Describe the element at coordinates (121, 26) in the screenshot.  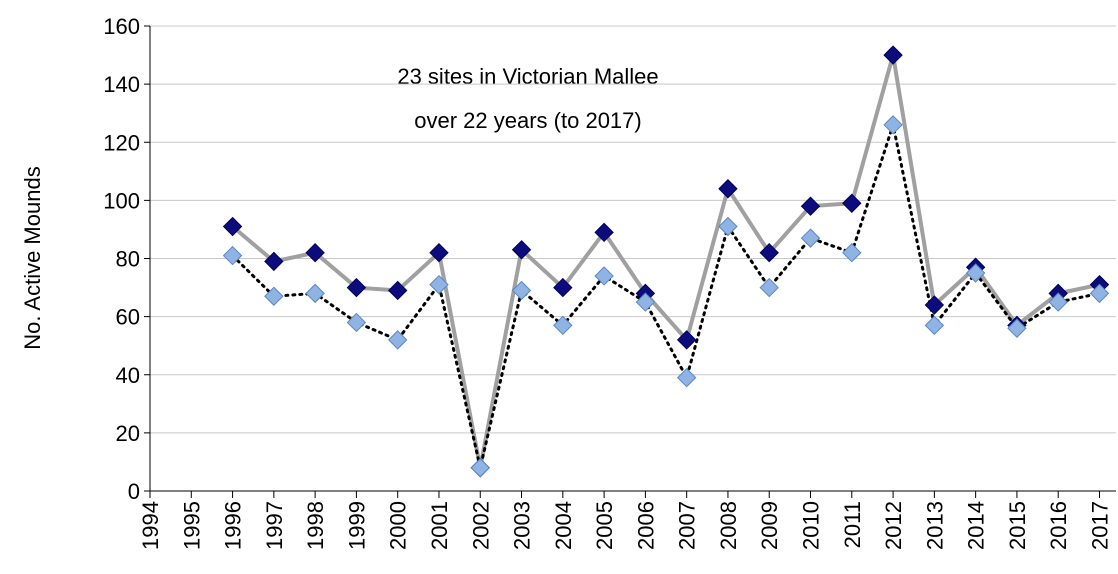
I see `y-tick-label: 160` at that location.